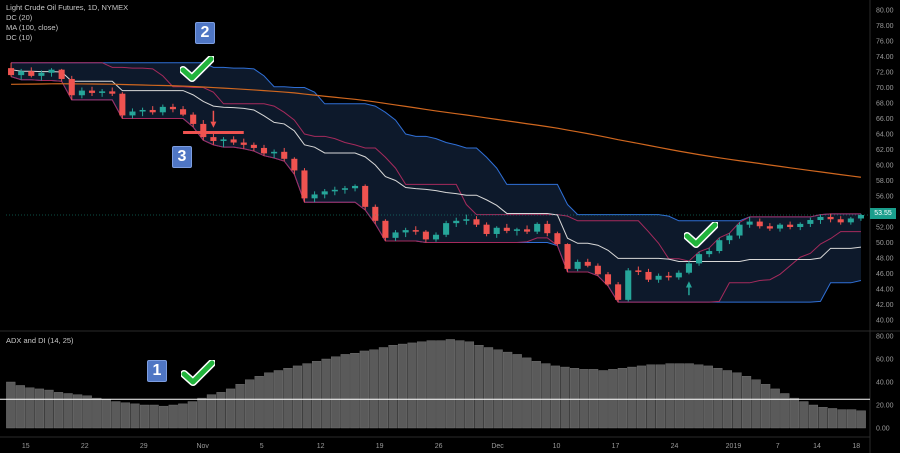 The width and height of the screenshot is (900, 453). I want to click on legend-ma100: MA (100, close), so click(32, 27).